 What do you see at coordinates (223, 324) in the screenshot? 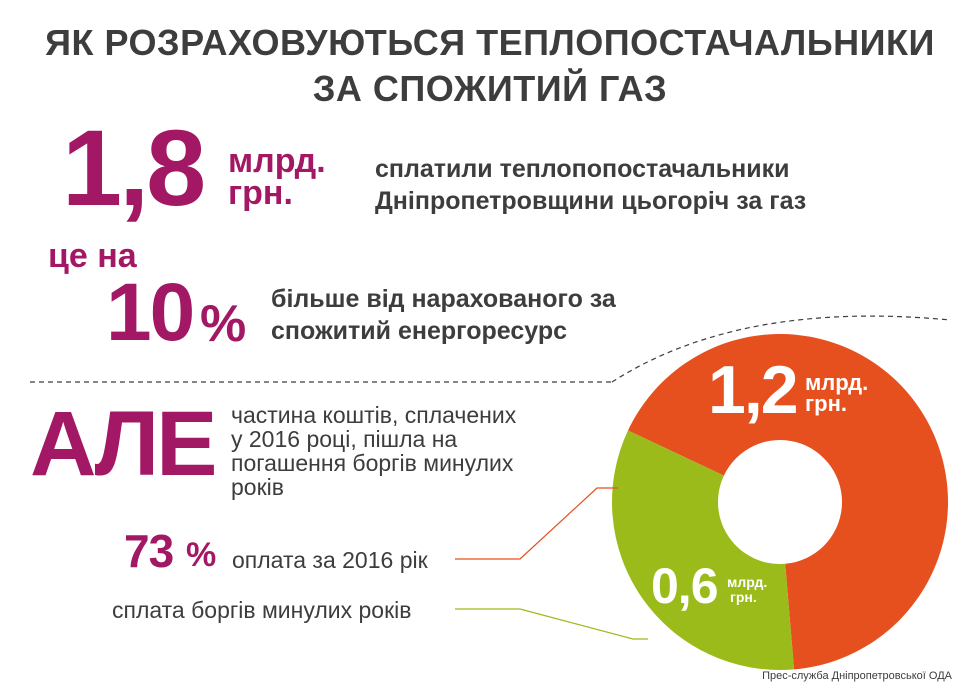
I see `excess-percent: %` at bounding box center [223, 324].